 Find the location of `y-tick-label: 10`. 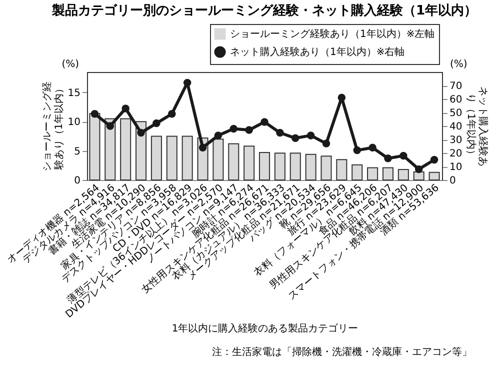

y-tick-label: 10 is located at coordinates (74, 122).